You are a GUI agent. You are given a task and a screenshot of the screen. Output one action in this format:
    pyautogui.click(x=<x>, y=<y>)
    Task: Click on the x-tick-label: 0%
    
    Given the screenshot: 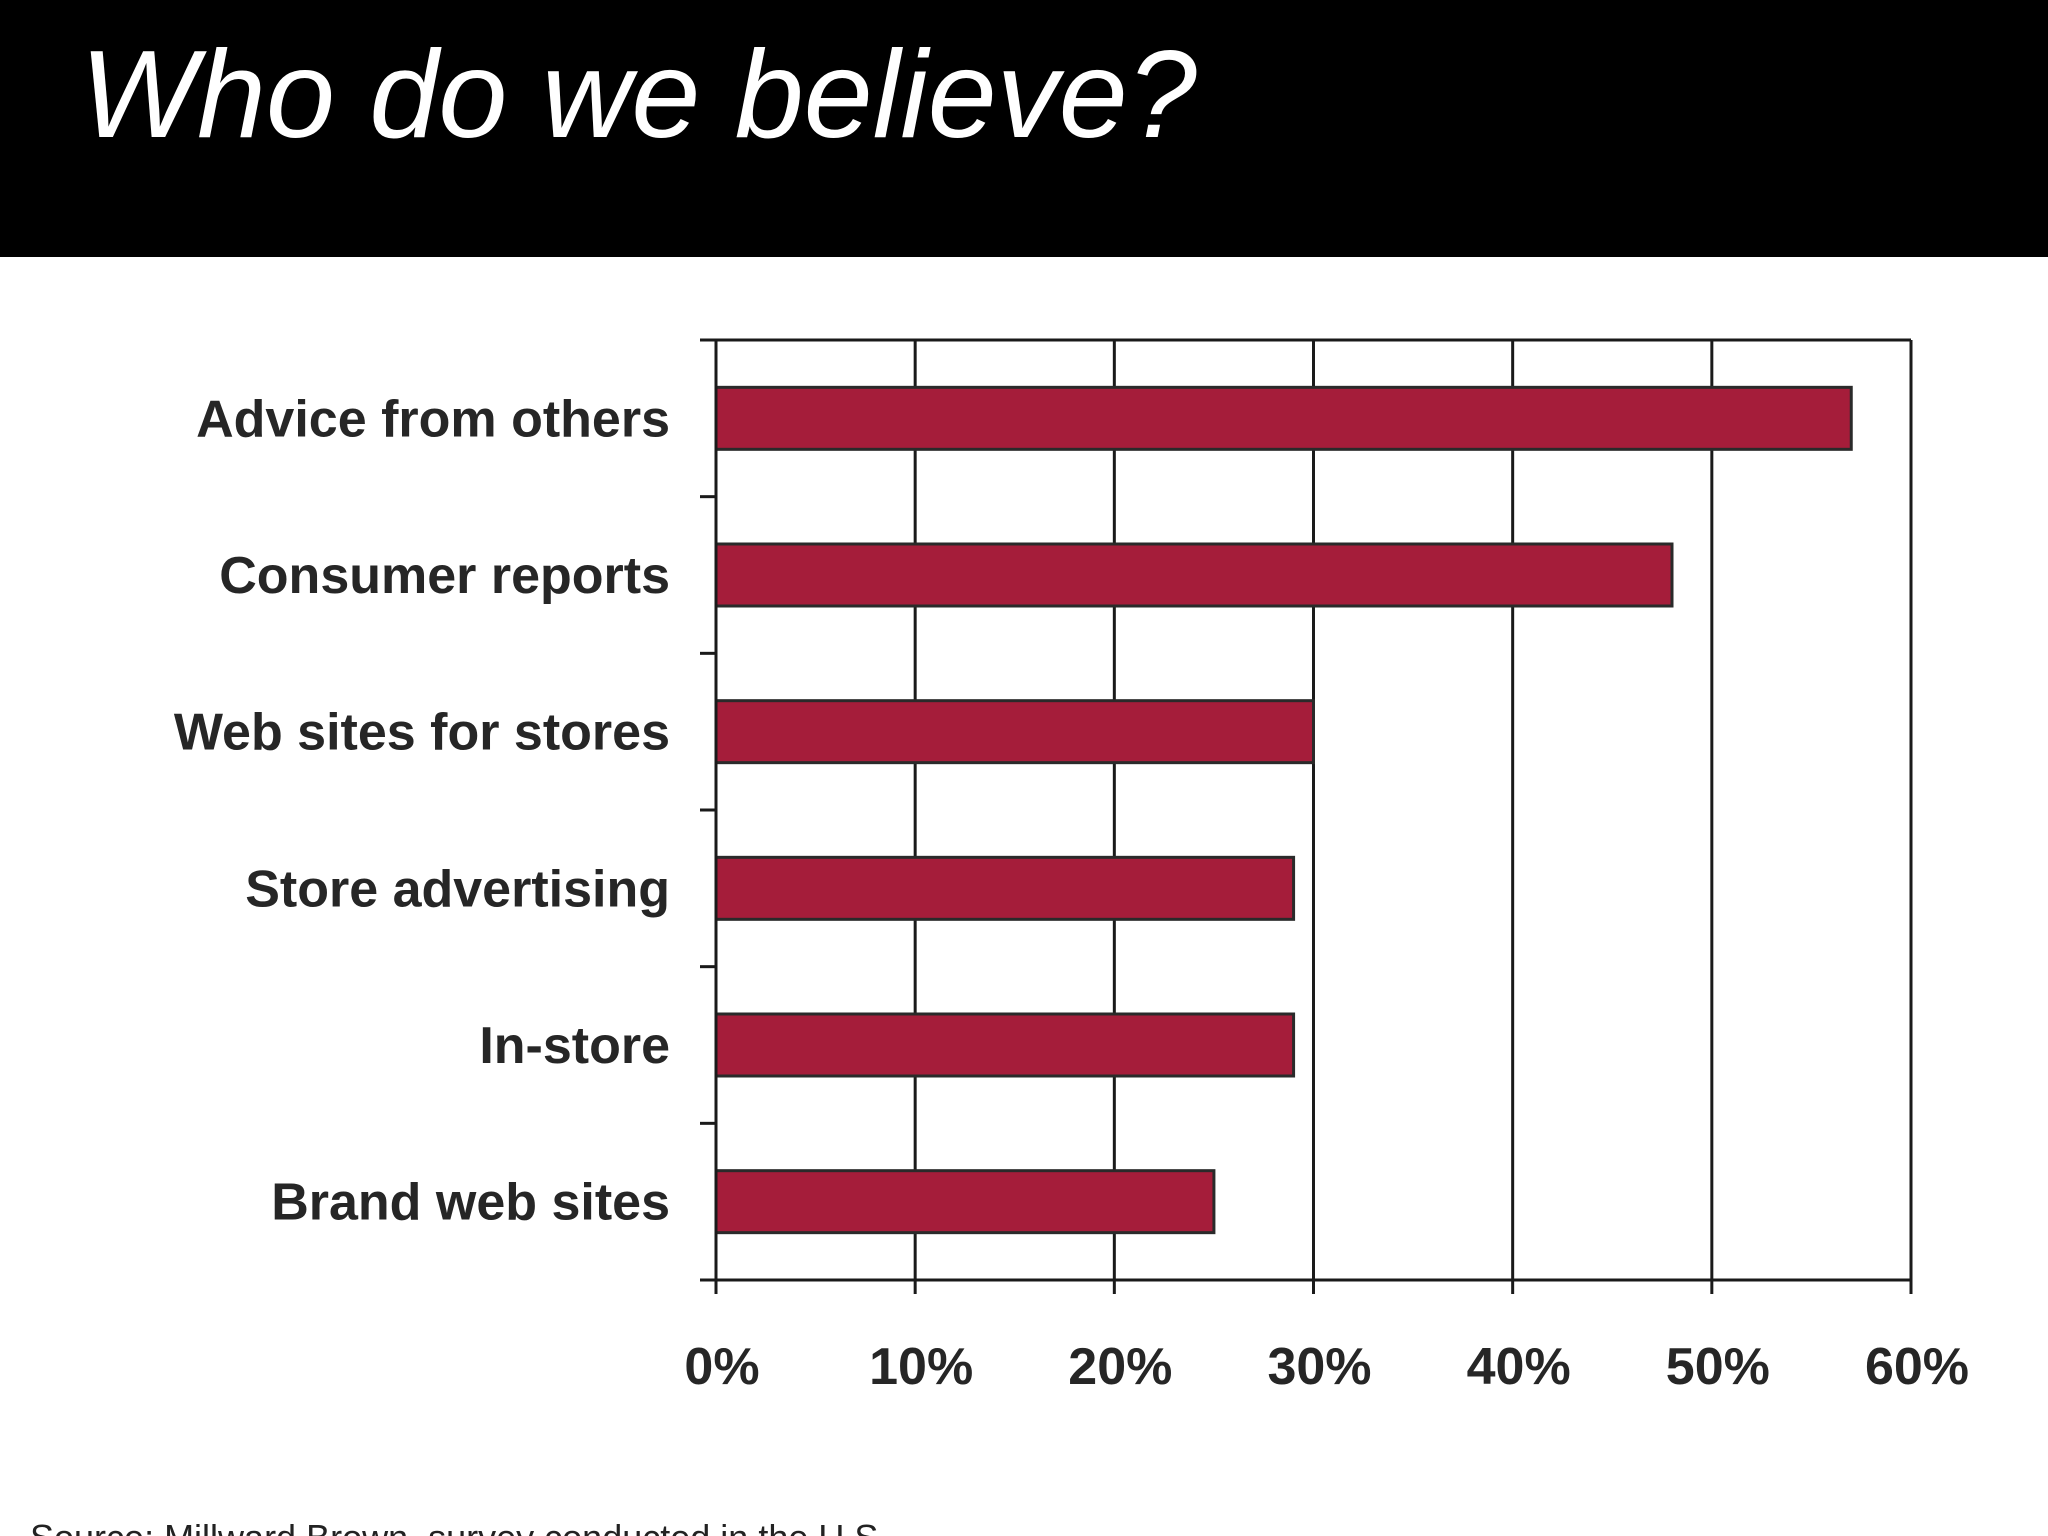 What is the action you would take?
    pyautogui.click(x=721, y=1367)
    